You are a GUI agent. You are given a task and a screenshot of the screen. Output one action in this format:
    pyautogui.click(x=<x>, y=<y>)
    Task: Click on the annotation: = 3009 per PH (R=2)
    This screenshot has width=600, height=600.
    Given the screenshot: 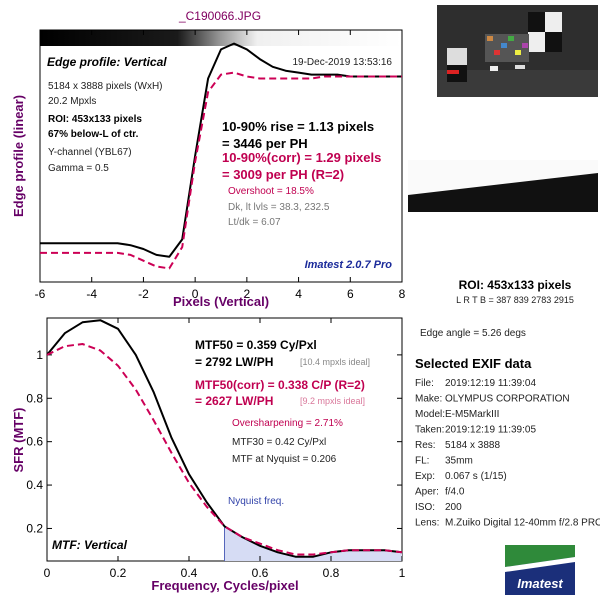 What is the action you would take?
    pyautogui.click(x=283, y=174)
    